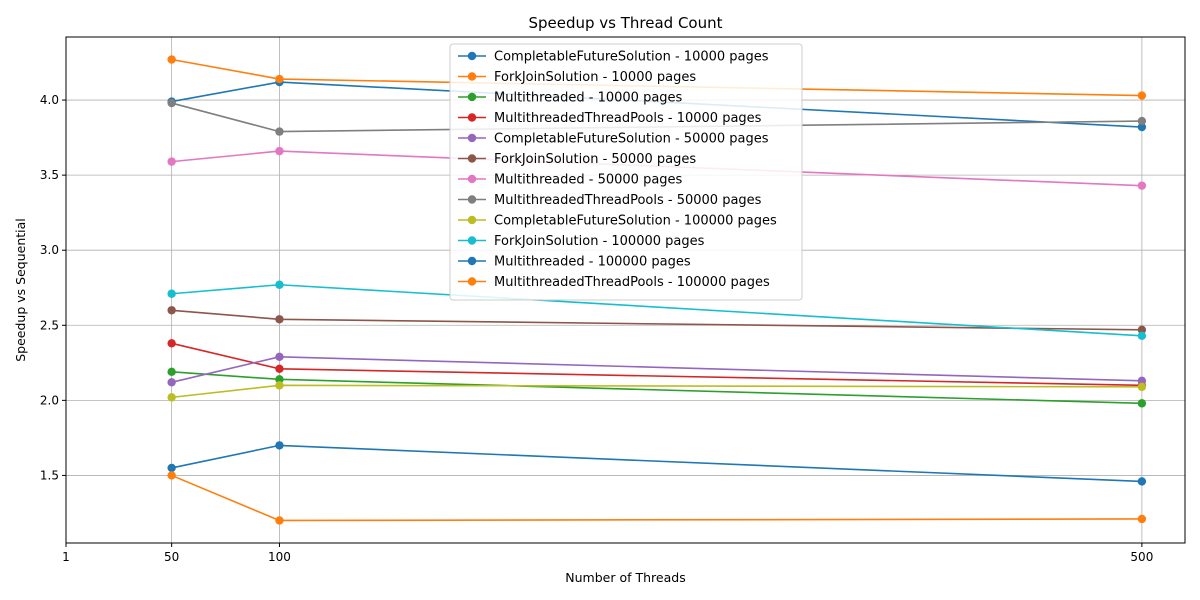  I want to click on x-tick-label: 50, so click(171, 557).